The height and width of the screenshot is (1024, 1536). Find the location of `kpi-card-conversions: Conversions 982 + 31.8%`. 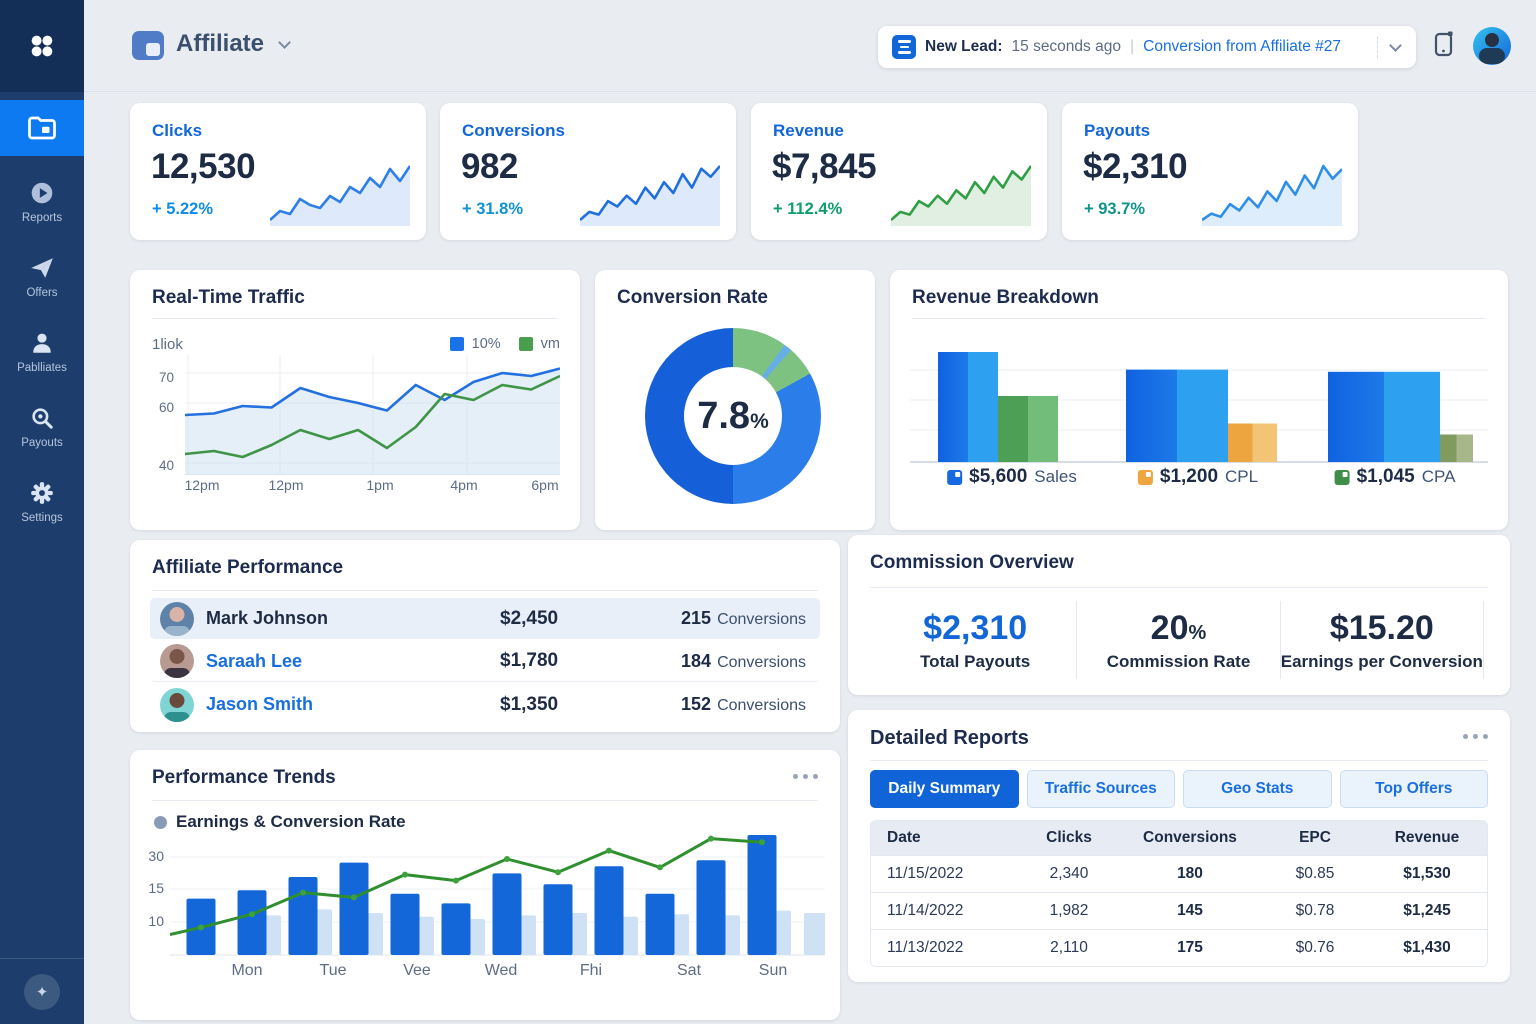

kpi-card-conversions: Conversions 982 + 31.8% is located at coordinates (588, 171).